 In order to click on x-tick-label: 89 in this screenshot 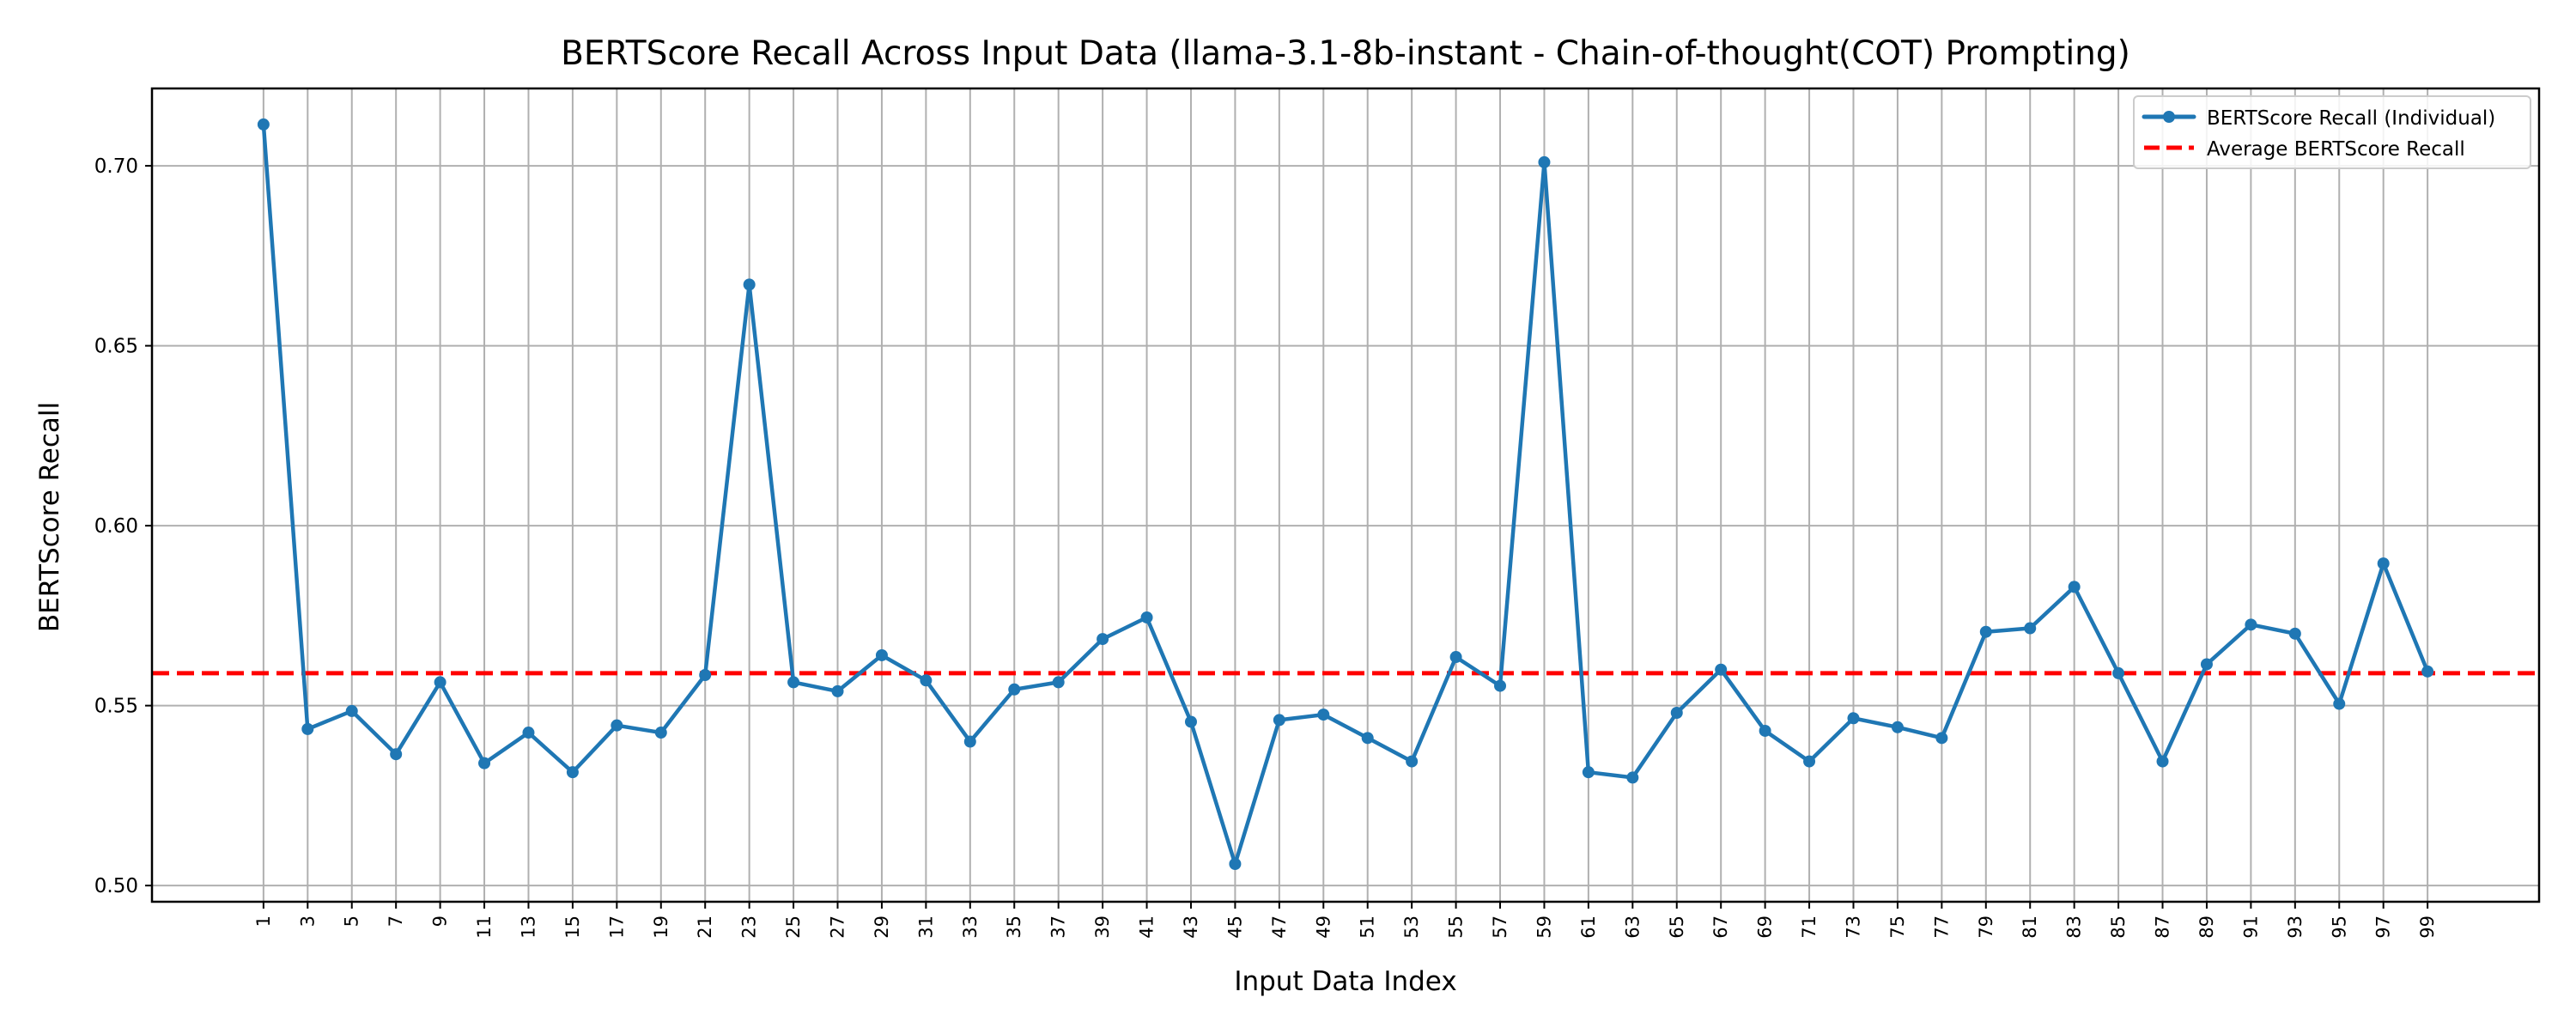, I will do `click(2207, 927)`.